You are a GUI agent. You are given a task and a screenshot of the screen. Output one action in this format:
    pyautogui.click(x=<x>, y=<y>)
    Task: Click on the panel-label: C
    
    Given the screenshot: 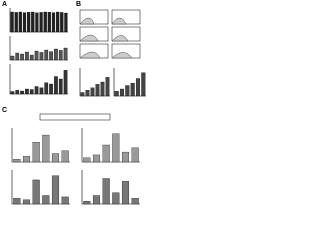 What is the action you would take?
    pyautogui.click(x=4, y=110)
    